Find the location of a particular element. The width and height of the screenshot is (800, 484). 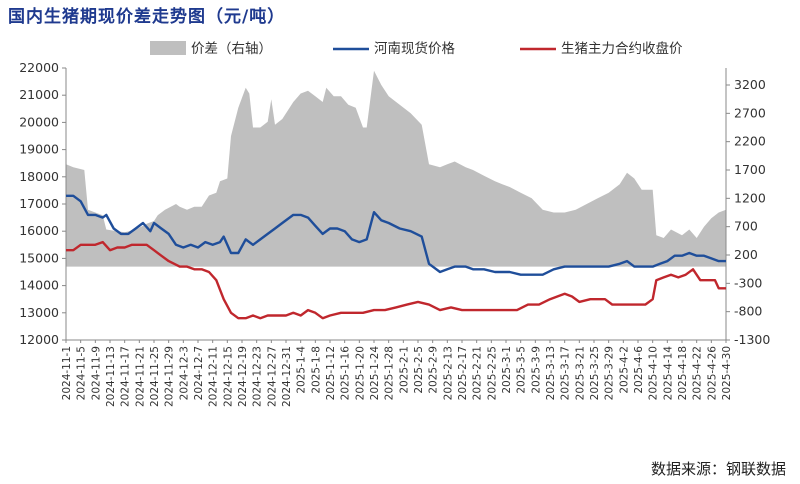

left-tick-label: 22000 is located at coordinates (39, 67).